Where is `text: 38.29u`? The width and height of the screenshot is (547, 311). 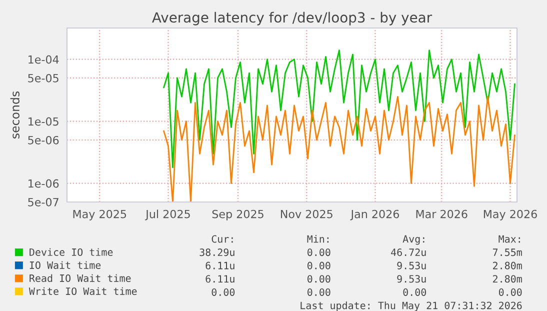 text: 38.29u is located at coordinates (217, 252).